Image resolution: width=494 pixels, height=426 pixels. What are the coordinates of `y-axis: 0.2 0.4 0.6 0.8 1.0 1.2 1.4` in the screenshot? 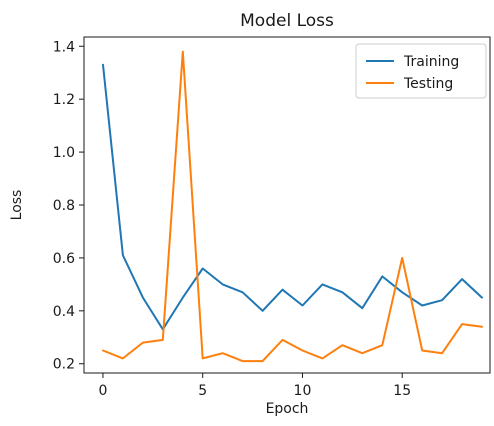 It's located at (68, 206).